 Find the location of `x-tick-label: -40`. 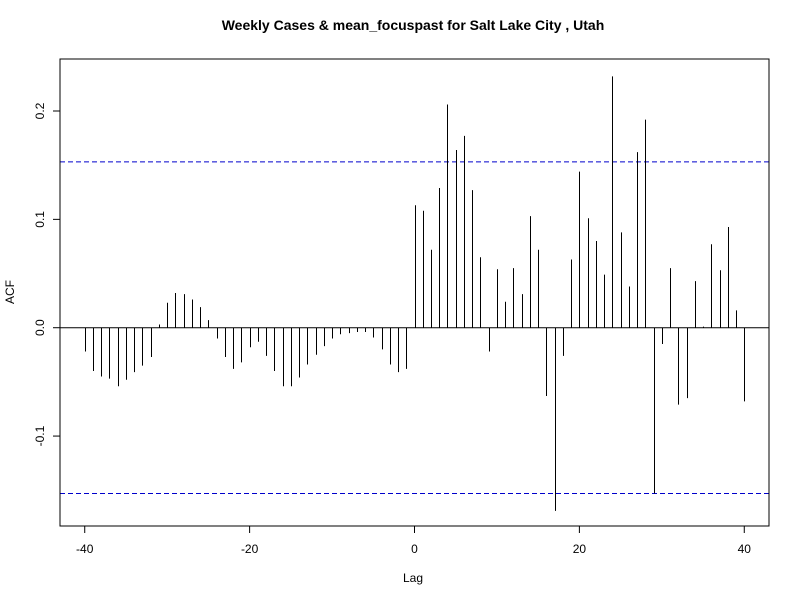

x-tick-label: -40 is located at coordinates (85, 549).